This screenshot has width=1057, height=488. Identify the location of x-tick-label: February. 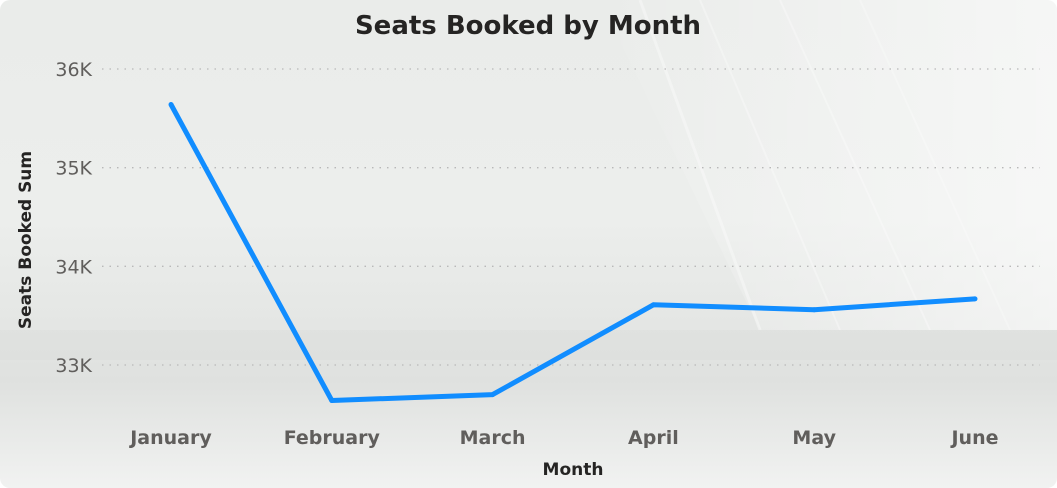
(332, 438).